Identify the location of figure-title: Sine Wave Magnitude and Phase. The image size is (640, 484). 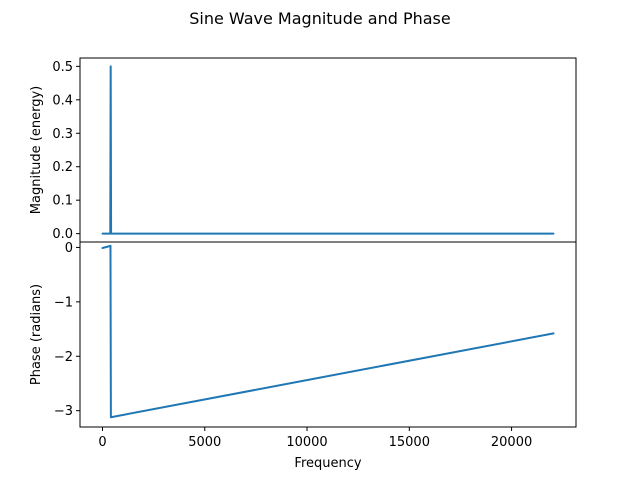
(319, 18).